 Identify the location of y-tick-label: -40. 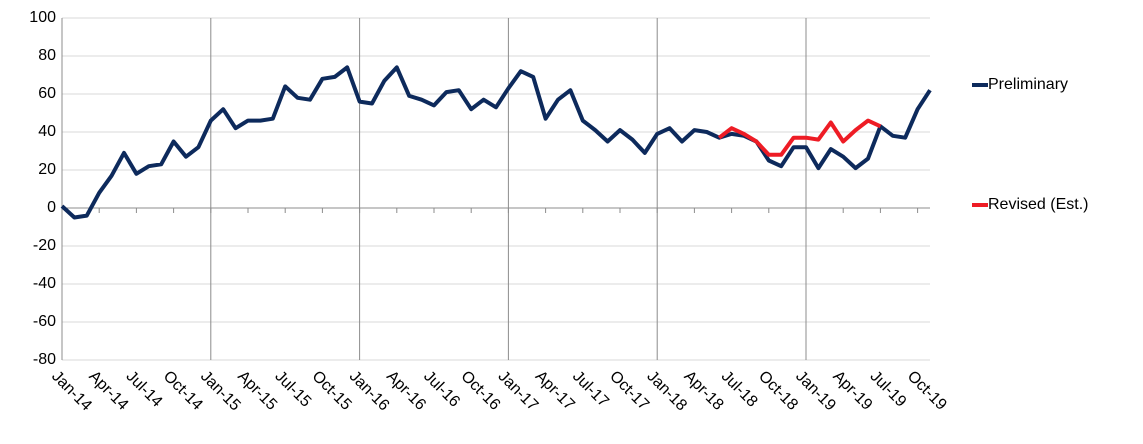
(44, 283).